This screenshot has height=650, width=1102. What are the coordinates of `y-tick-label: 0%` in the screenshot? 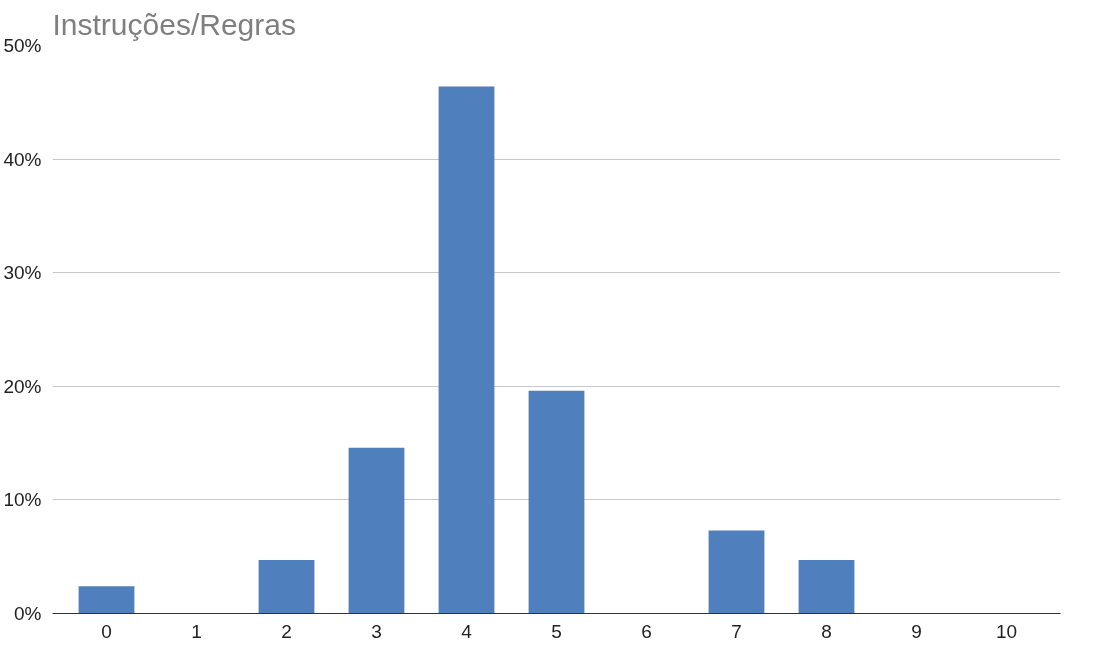 It's located at (28, 613).